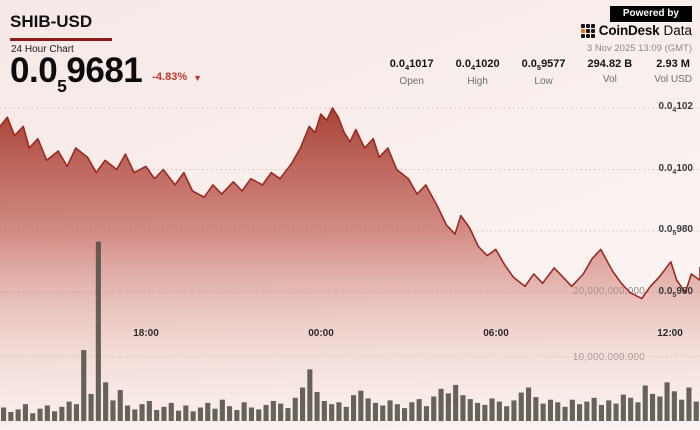 The image size is (700, 430). What do you see at coordinates (146, 333) in the screenshot?
I see `time-axis-label-1800: 18:00` at bounding box center [146, 333].